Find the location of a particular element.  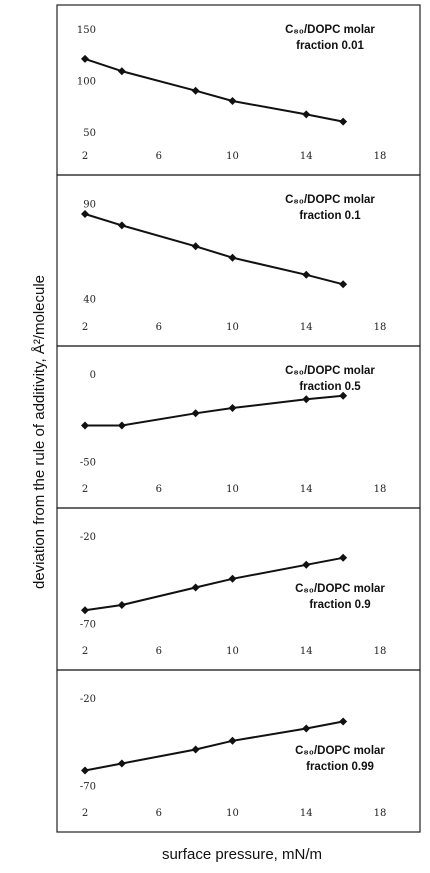

series-annotation-line2: fraction 0.1 is located at coordinates (330, 216).